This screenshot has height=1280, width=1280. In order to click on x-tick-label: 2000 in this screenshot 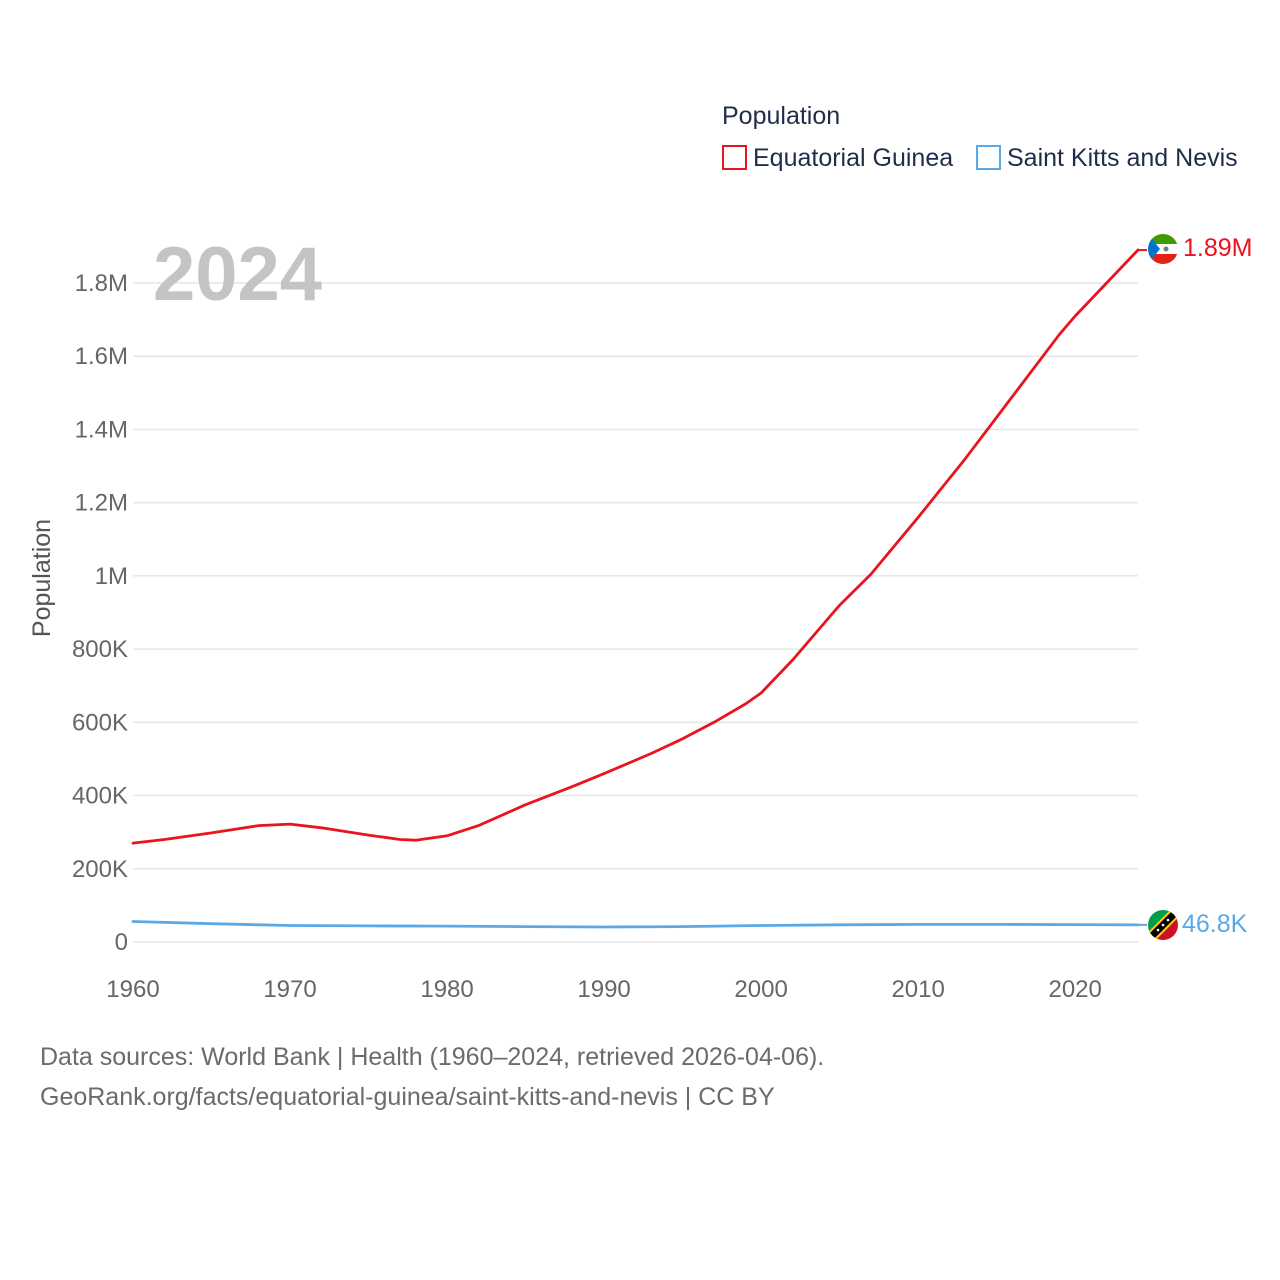, I will do `click(760, 989)`.